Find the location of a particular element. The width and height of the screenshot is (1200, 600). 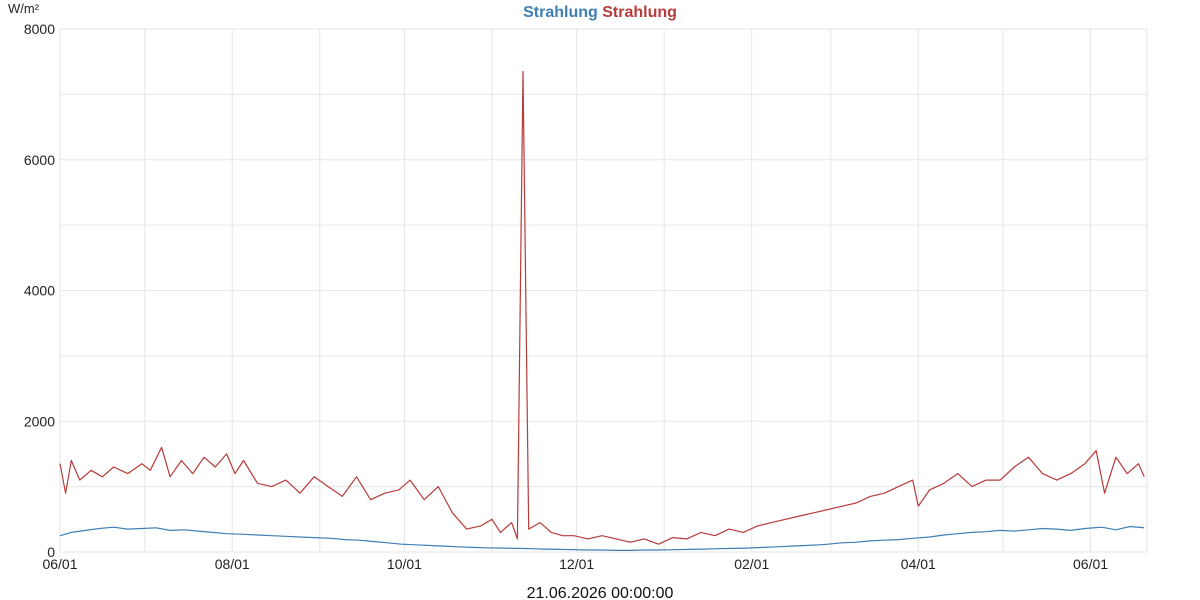

y-axis-unit-label: W/m² is located at coordinates (24, 8).